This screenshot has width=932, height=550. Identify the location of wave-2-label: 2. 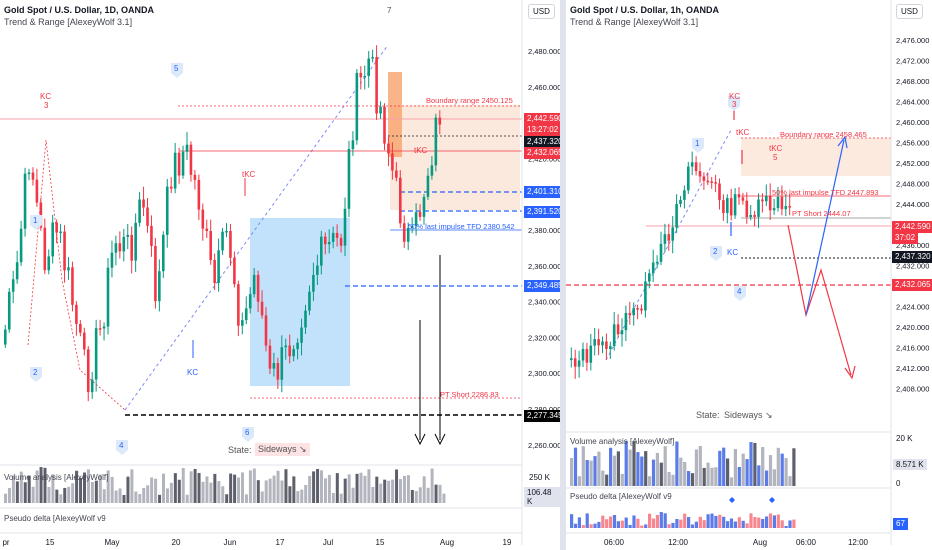
(715, 251).